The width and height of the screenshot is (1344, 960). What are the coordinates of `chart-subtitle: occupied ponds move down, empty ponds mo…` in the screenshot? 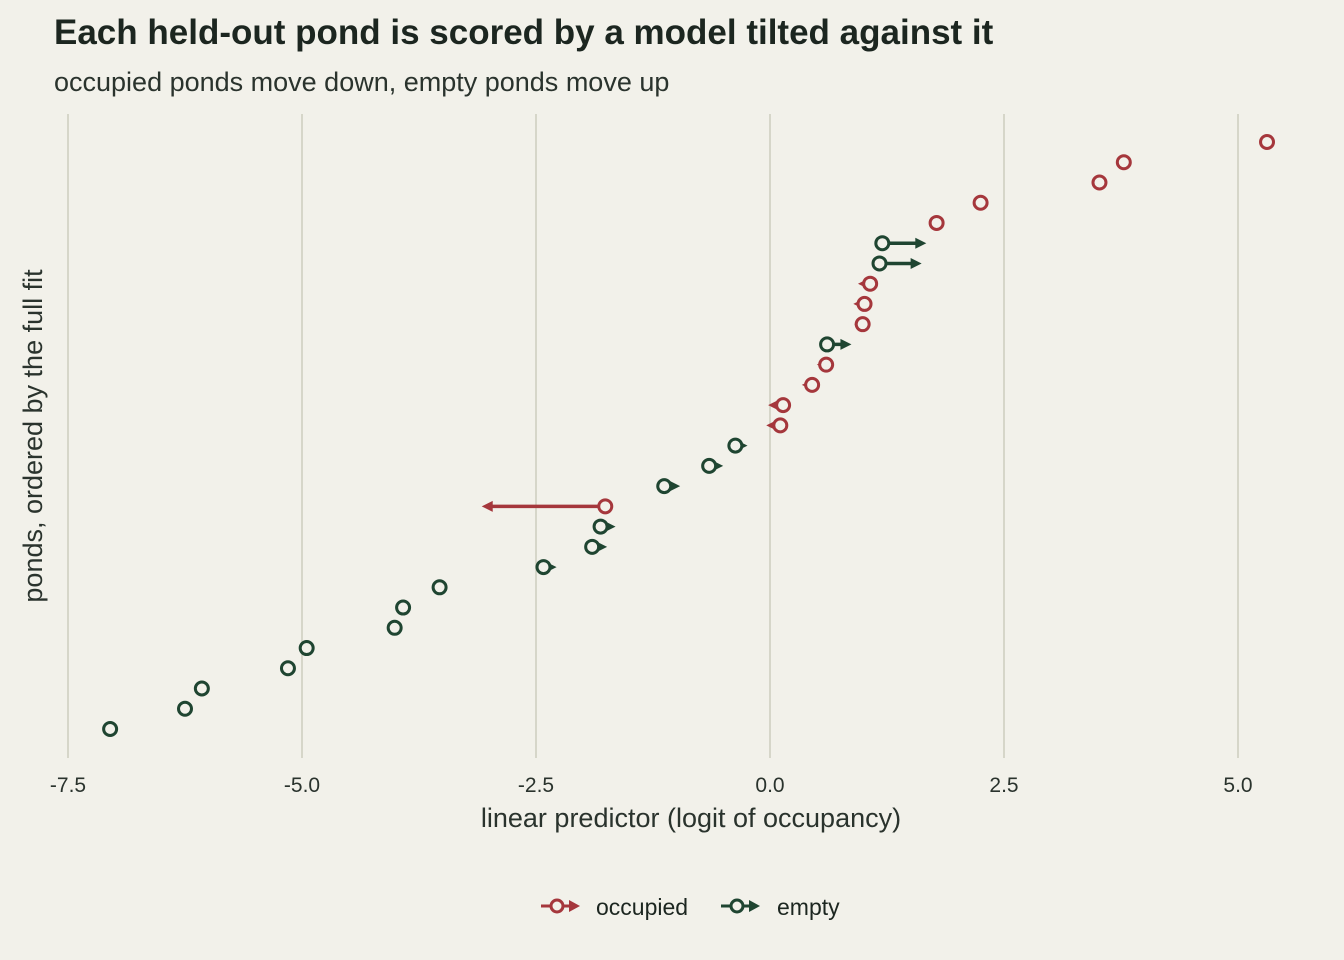 It's located at (361, 82).